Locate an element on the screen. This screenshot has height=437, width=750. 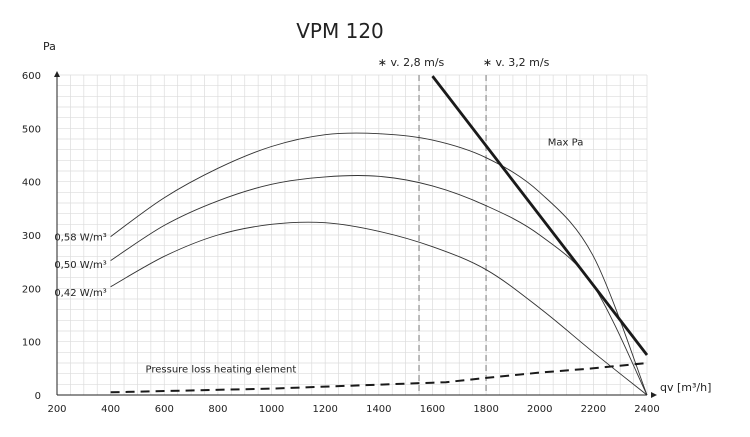
annotation-label: 0,58 W/m³ is located at coordinates (80, 237).